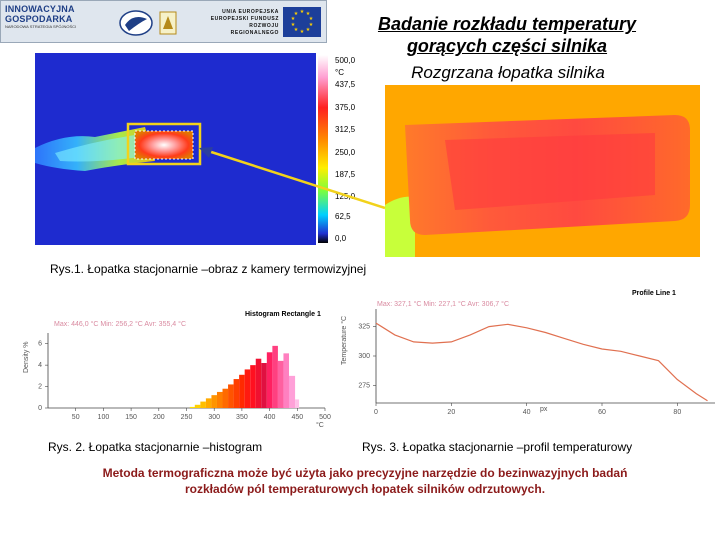 The width and height of the screenshot is (720, 540). What do you see at coordinates (343, 216) in the screenshot?
I see `scale-label: 62,5` at bounding box center [343, 216].